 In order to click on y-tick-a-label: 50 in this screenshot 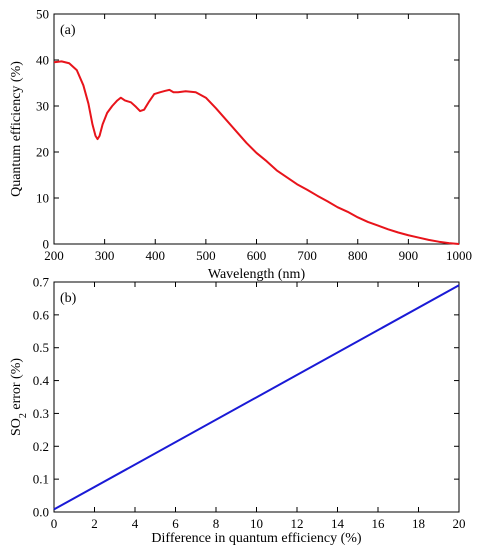, I will do `click(42, 14)`.